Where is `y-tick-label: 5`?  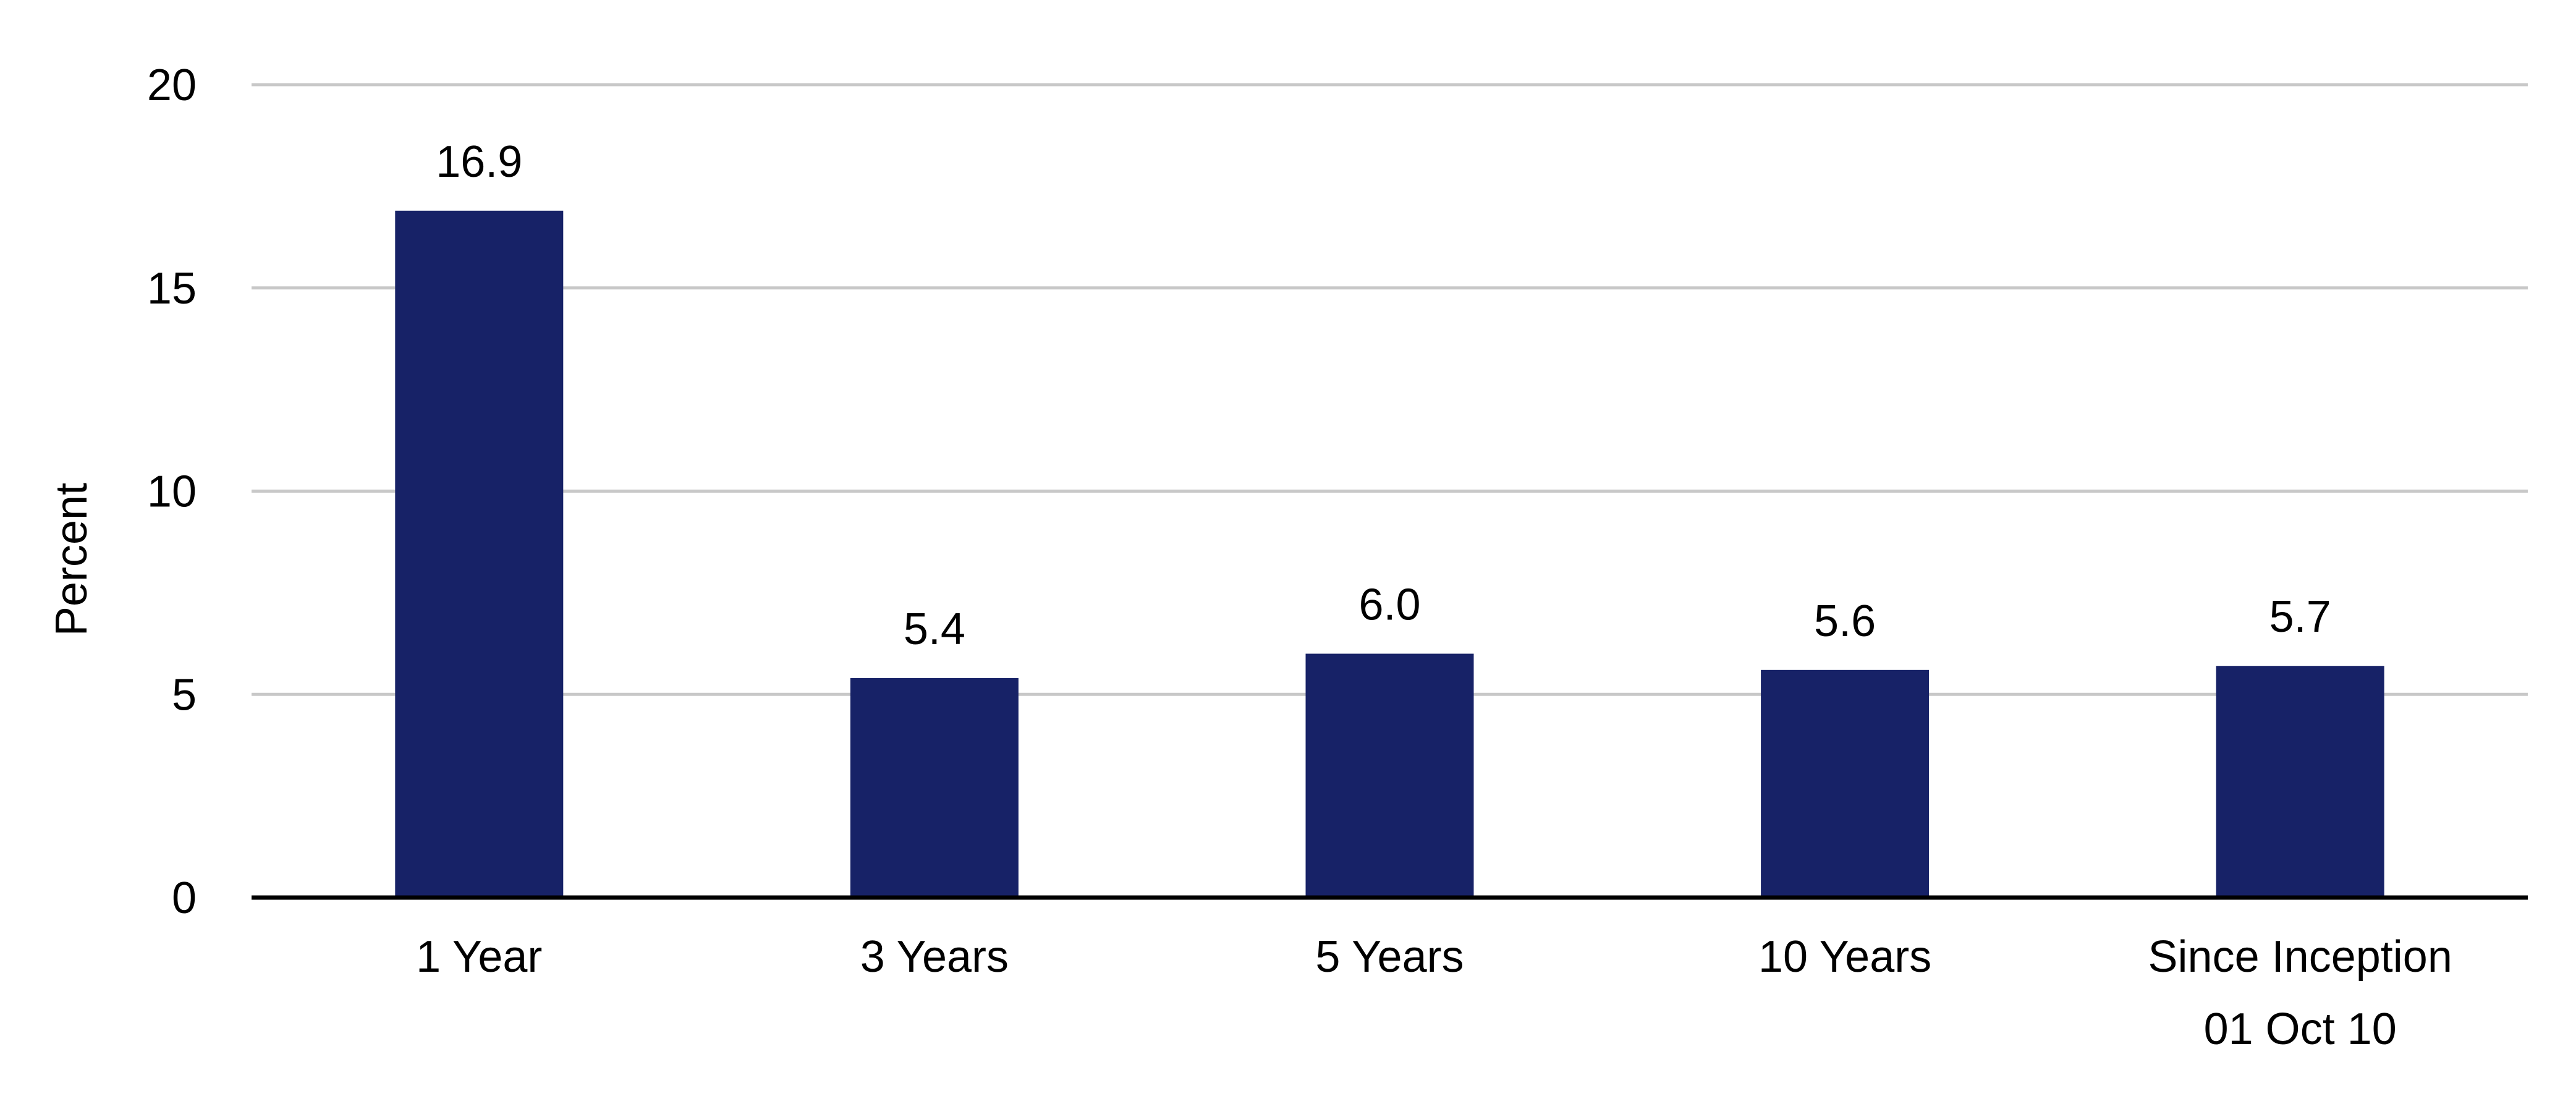
y-tick-label: 5 is located at coordinates (184, 695).